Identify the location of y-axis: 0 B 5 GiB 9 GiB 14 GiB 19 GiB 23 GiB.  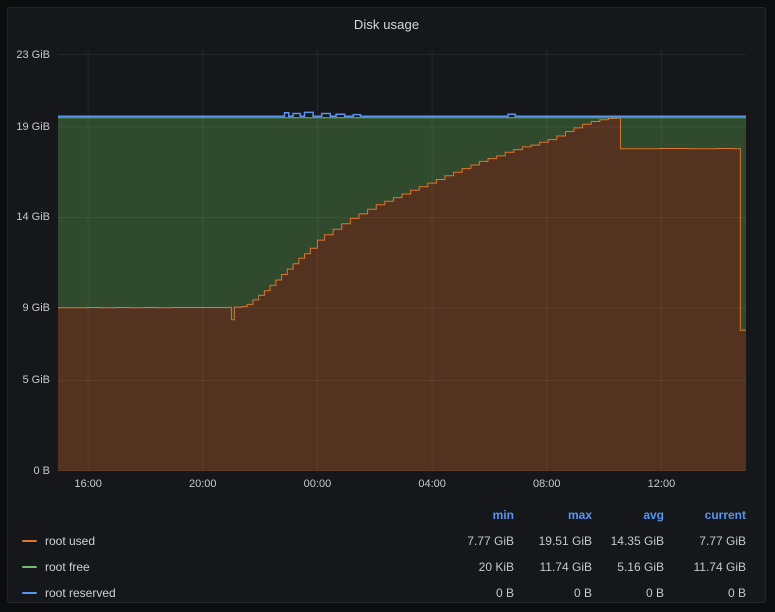
(33, 262).